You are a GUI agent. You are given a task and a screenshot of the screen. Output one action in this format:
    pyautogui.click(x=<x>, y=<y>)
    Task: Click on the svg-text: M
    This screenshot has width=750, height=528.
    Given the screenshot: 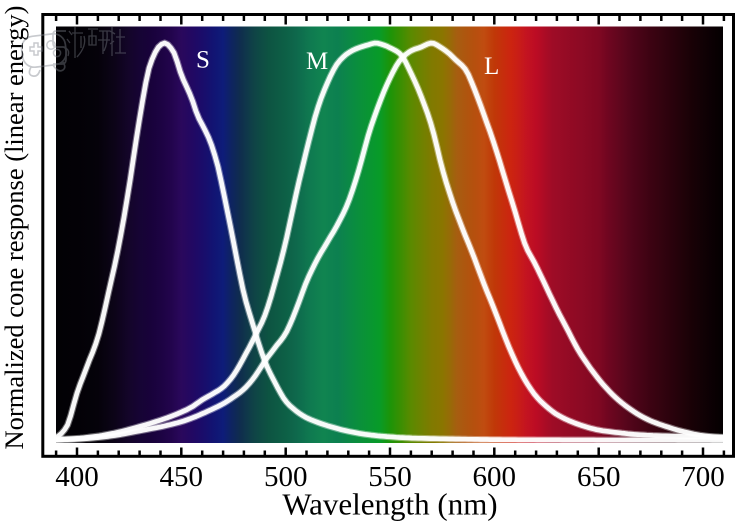 What is the action you would take?
    pyautogui.click(x=317, y=61)
    